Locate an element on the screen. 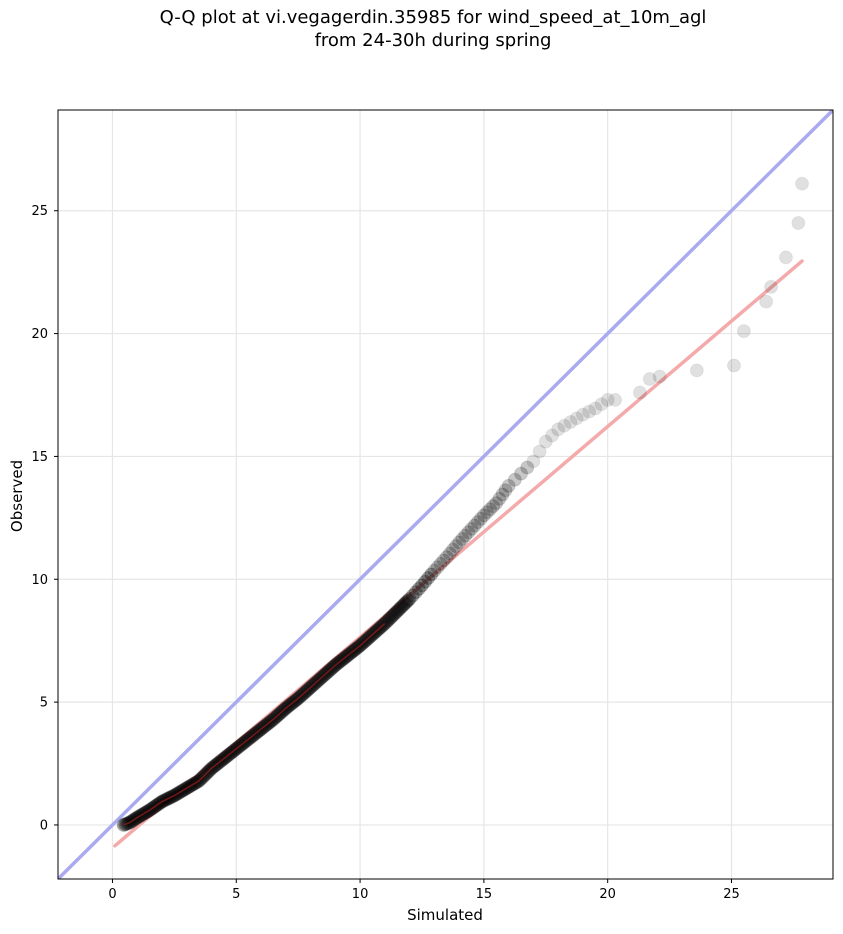 This screenshot has height=934, width=843. y-axis: 0 5 10 15 20 25 is located at coordinates (44, 518).